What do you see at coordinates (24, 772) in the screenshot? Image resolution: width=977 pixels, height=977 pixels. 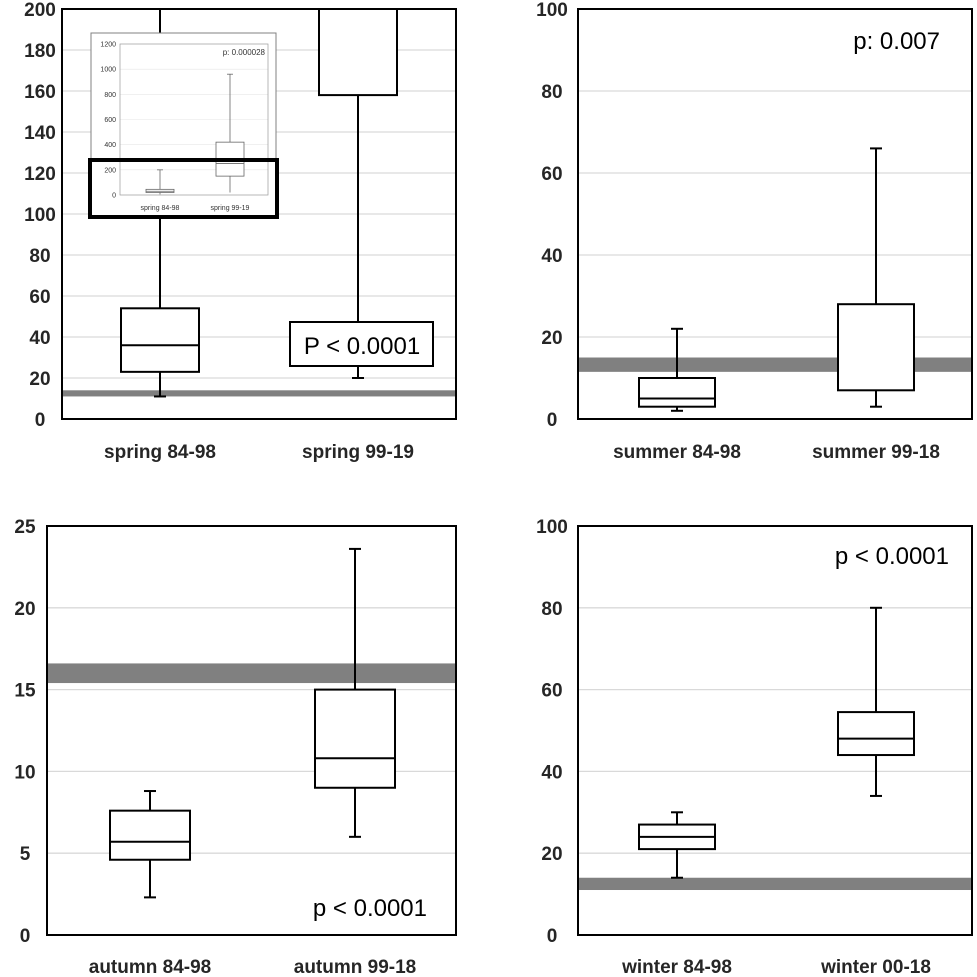 I see `y-tick-label: 10` at bounding box center [24, 772].